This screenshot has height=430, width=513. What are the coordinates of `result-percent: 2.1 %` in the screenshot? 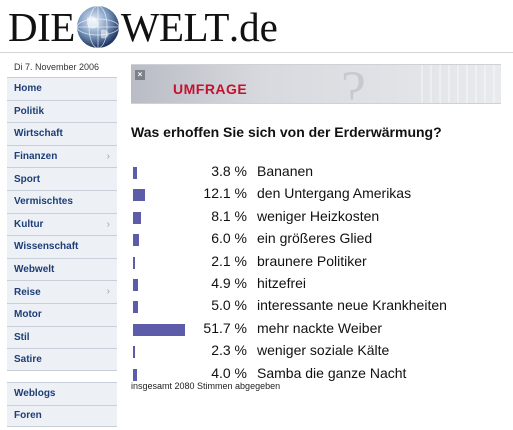 It's located at (229, 260).